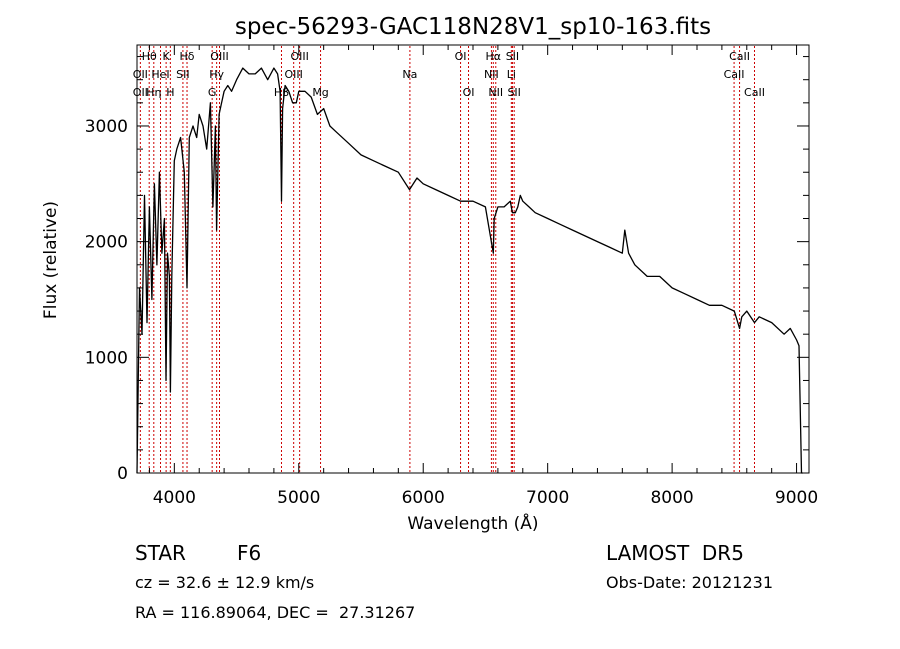 This screenshot has width=900, height=649. What do you see at coordinates (174, 498) in the screenshot?
I see `x-tick-label-4000: 4000` at bounding box center [174, 498].